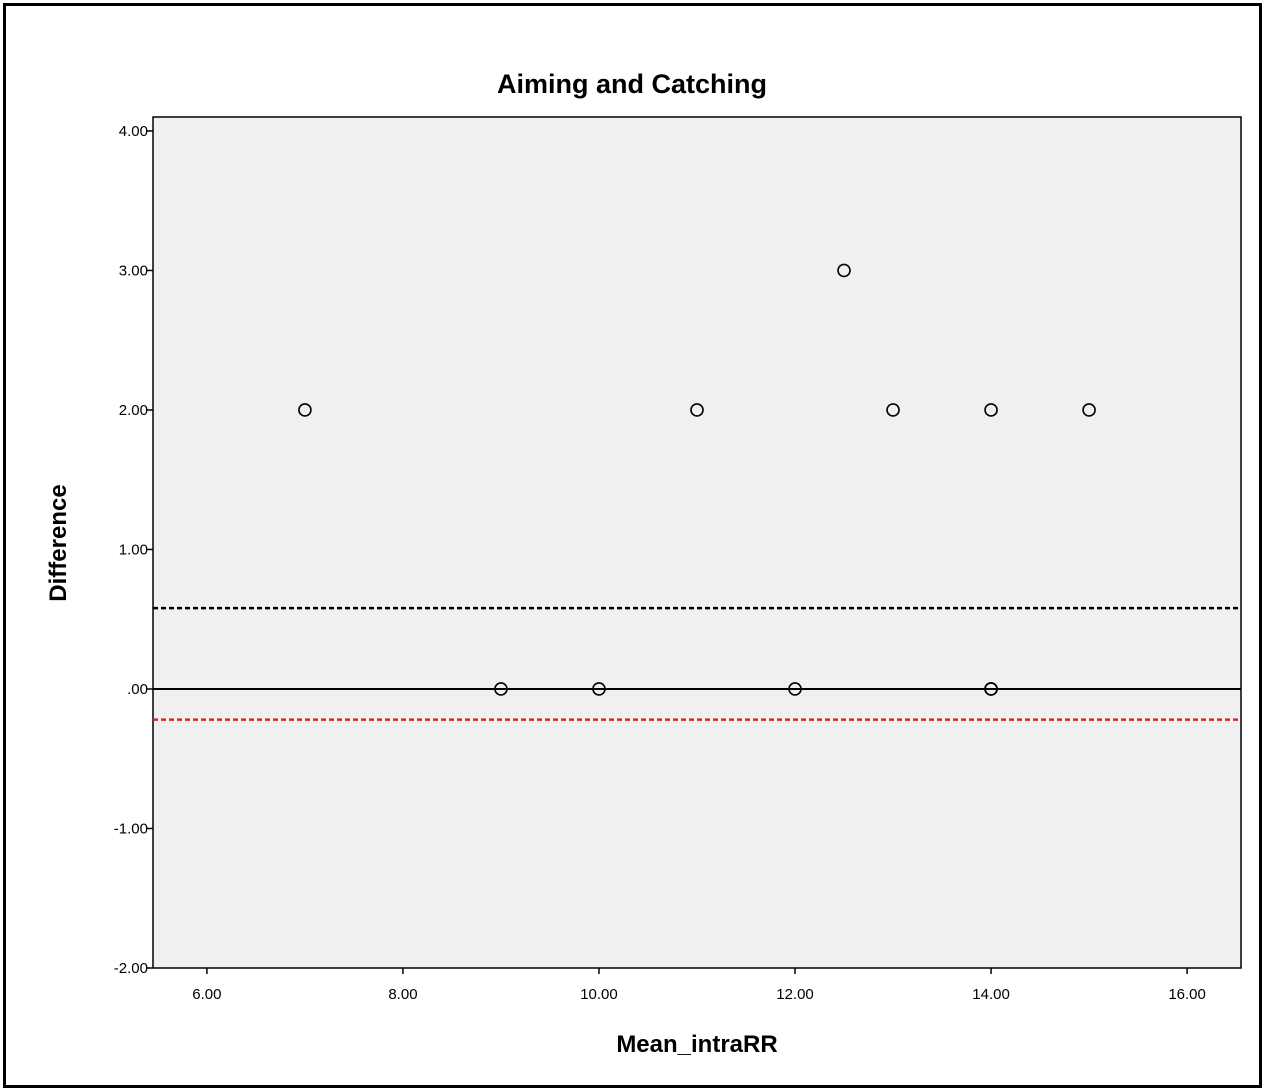 The image size is (1265, 1088). What do you see at coordinates (131, 828) in the screenshot?
I see `y-tick-label: -1.00` at bounding box center [131, 828].